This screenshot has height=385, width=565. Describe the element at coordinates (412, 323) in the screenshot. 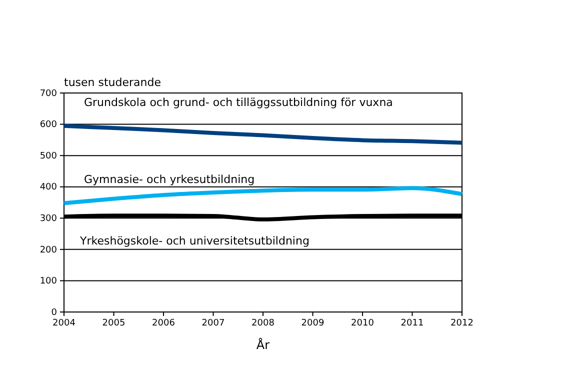

I see `x-tick-label: 2011` at that location.